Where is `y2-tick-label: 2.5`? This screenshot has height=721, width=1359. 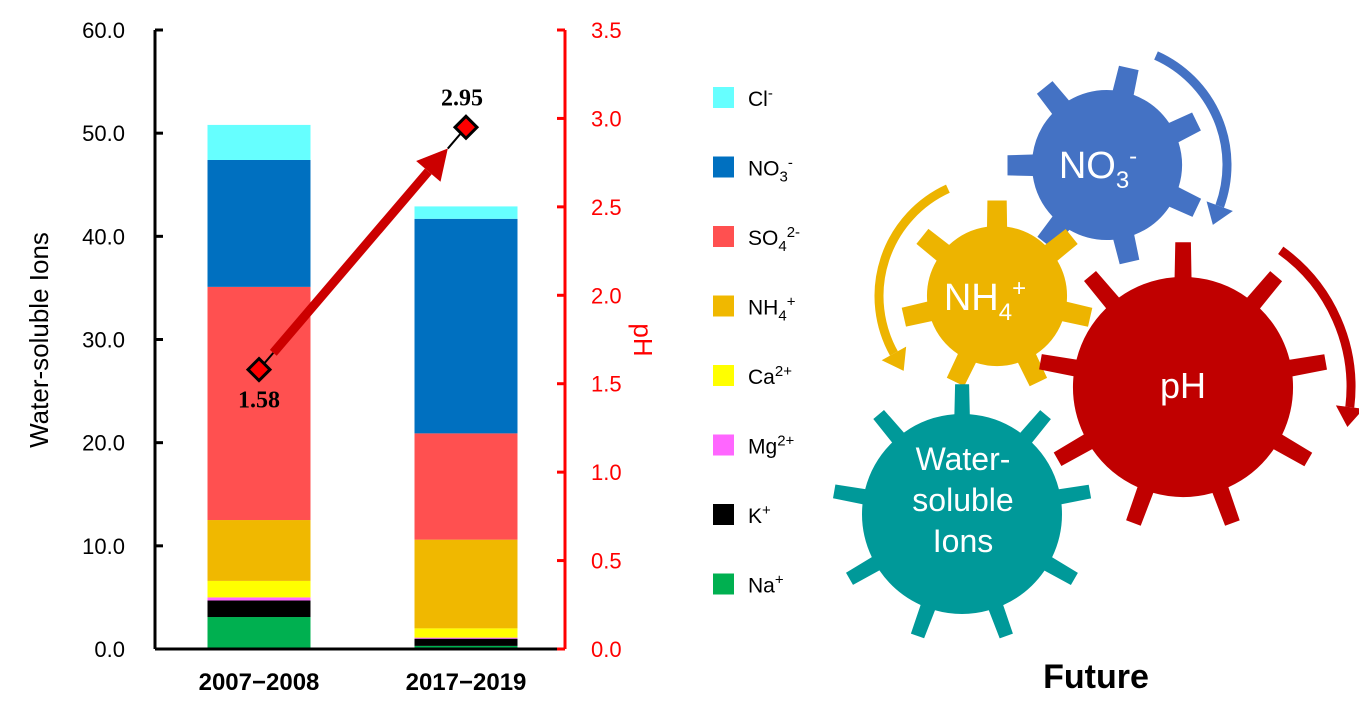
y2-tick-label: 2.5 is located at coordinates (606, 207).